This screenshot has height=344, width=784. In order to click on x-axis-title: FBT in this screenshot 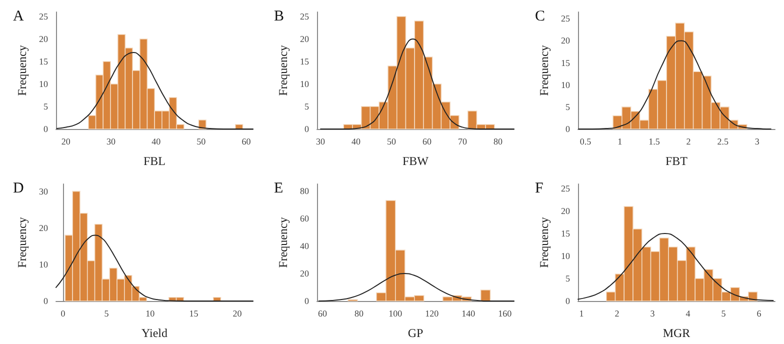, I will do `click(676, 161)`.